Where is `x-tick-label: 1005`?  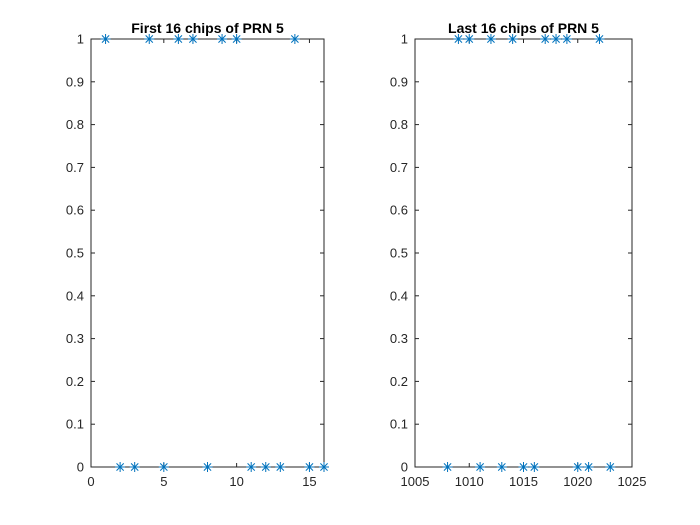
x-tick-label: 1005 is located at coordinates (415, 481).